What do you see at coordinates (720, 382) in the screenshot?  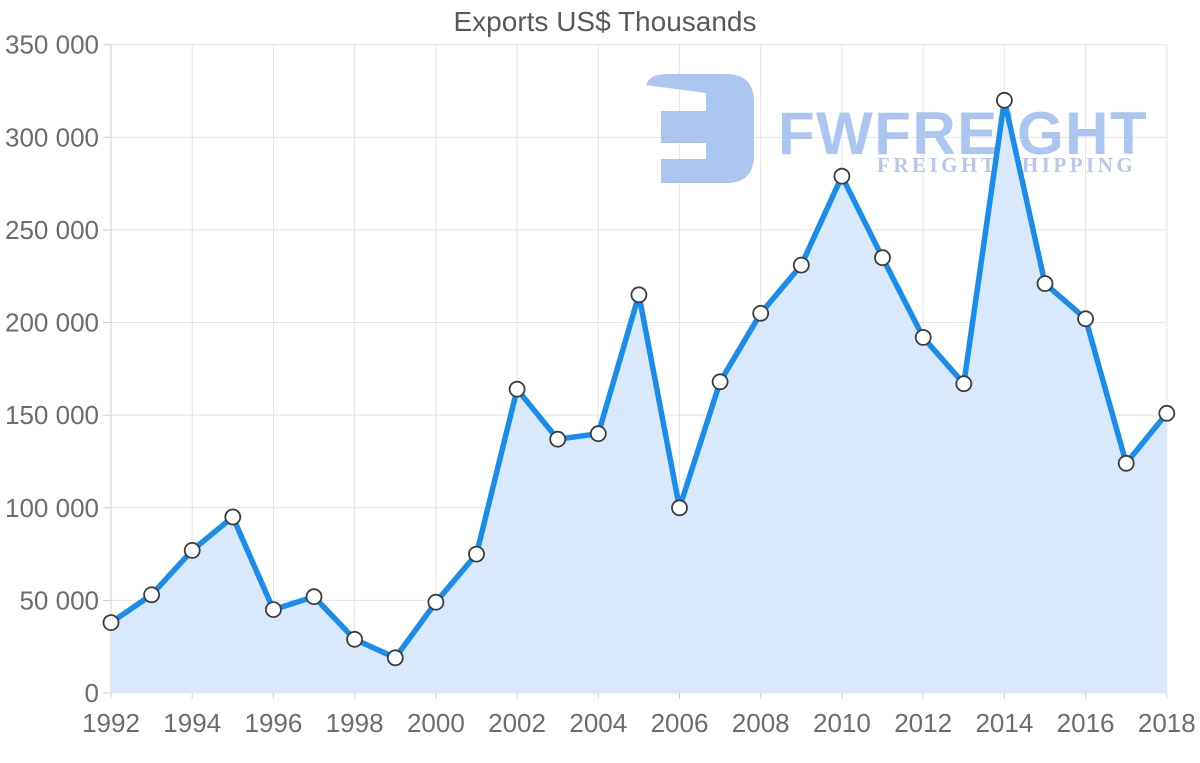 I see `data-point-marker-2007` at bounding box center [720, 382].